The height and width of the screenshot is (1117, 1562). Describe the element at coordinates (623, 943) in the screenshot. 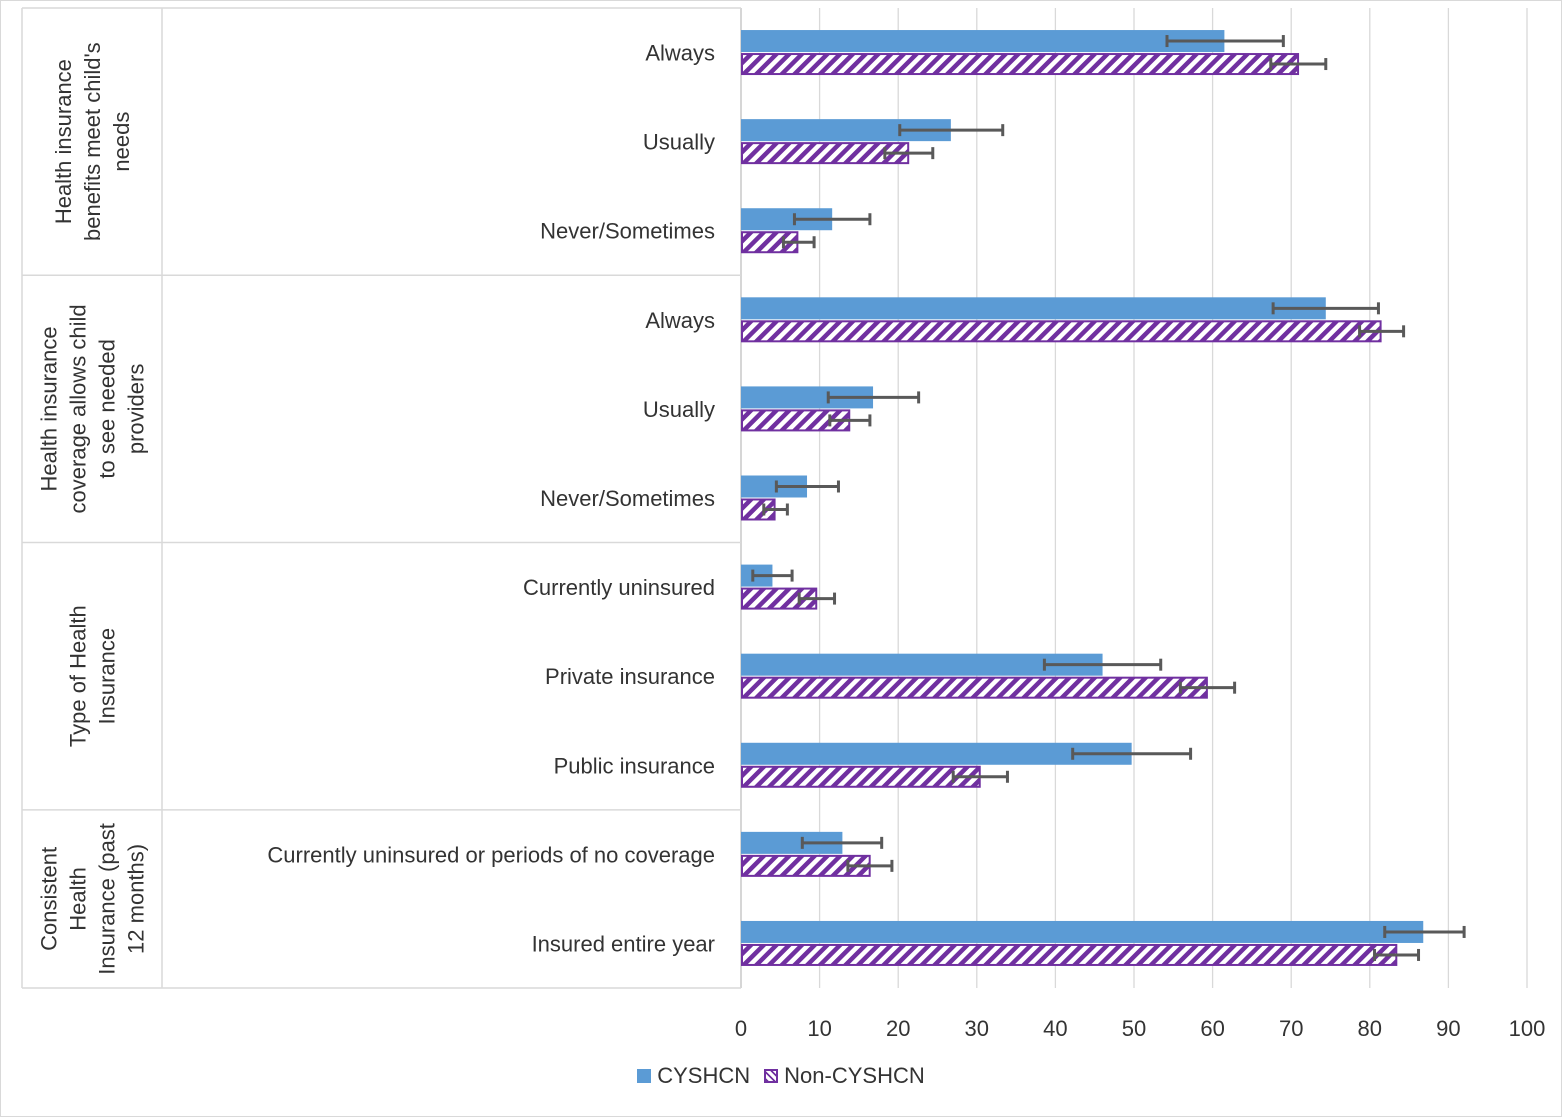

I see `category-label: Insured entire year` at that location.